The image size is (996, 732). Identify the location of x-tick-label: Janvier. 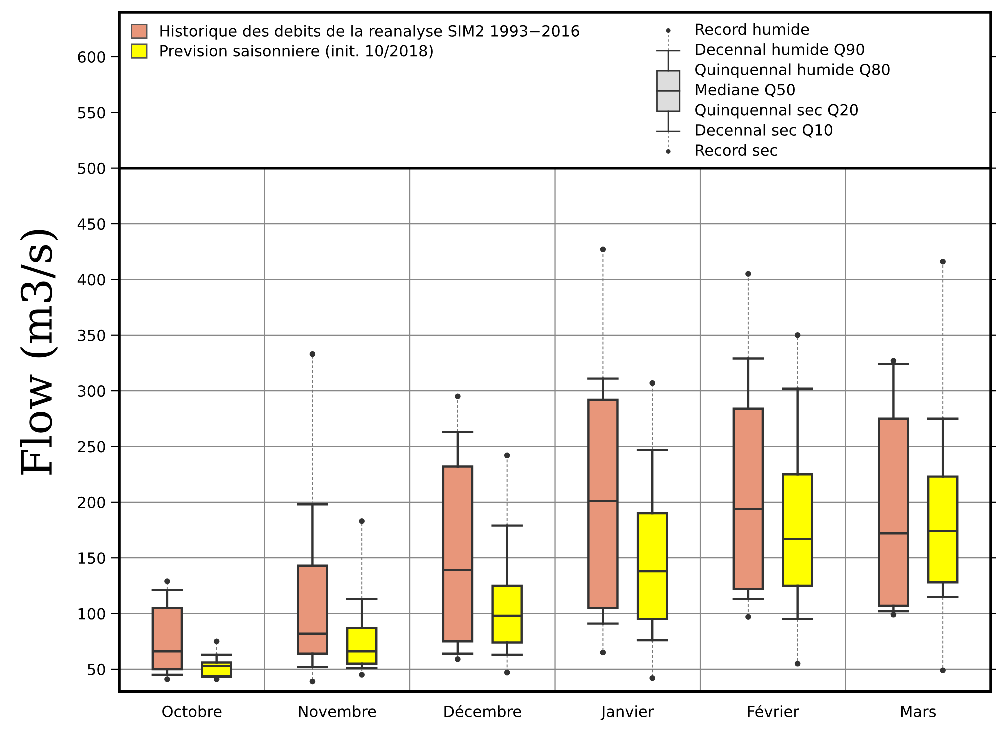
(627, 713).